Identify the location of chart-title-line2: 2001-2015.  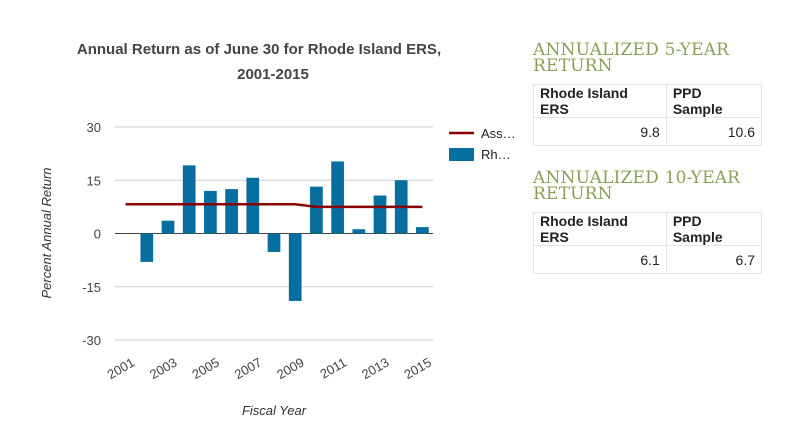
(273, 74).